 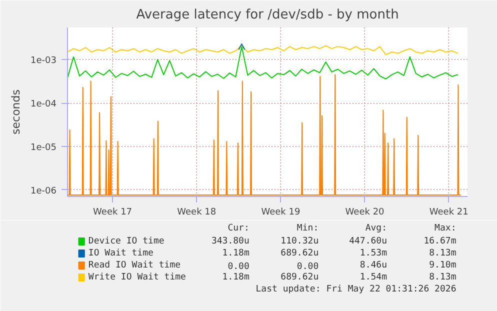 What do you see at coordinates (43, 147) in the screenshot?
I see `y-tick-label: 1e-05` at bounding box center [43, 147].